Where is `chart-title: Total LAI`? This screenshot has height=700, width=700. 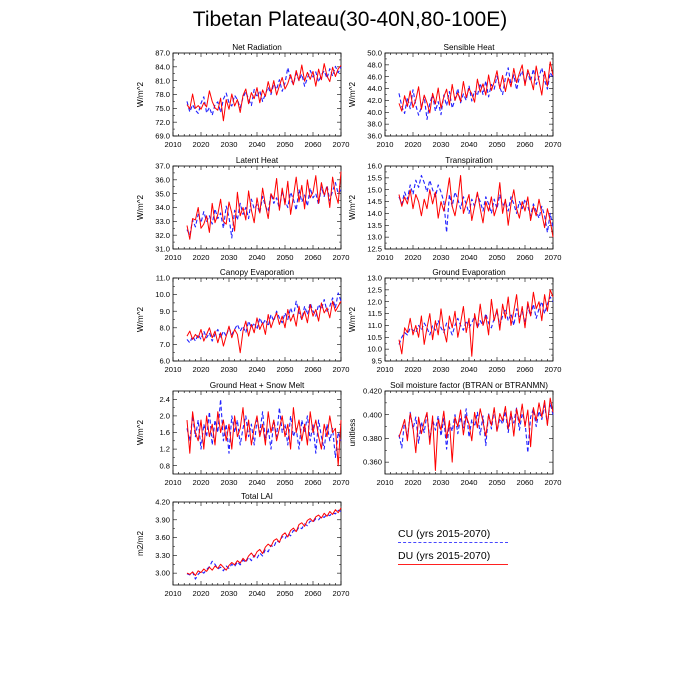 chart-title: Total LAI is located at coordinates (257, 496).